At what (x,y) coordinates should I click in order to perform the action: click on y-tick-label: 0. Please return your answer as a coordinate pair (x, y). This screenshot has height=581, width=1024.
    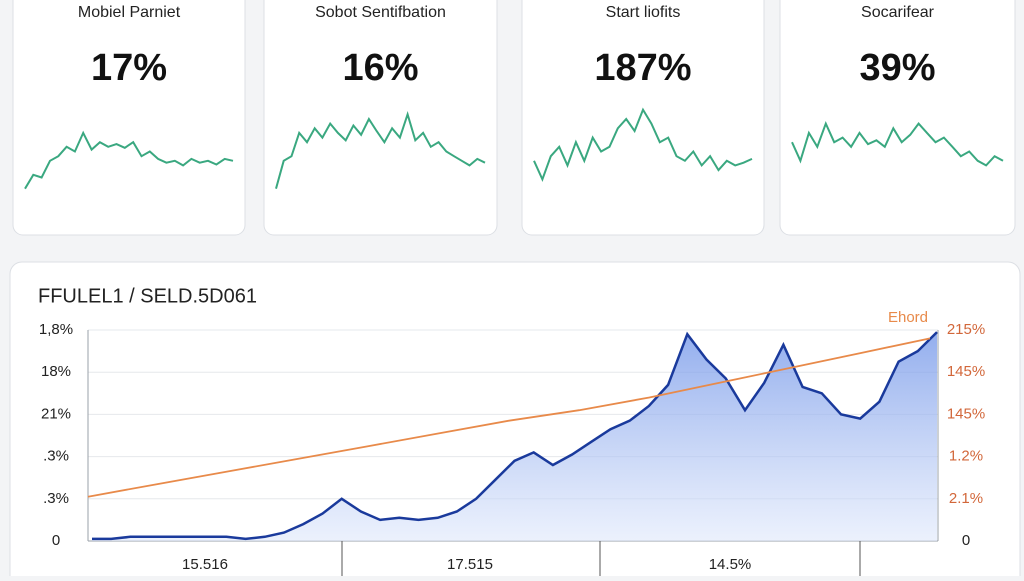
    Looking at the image, I should click on (56, 540).